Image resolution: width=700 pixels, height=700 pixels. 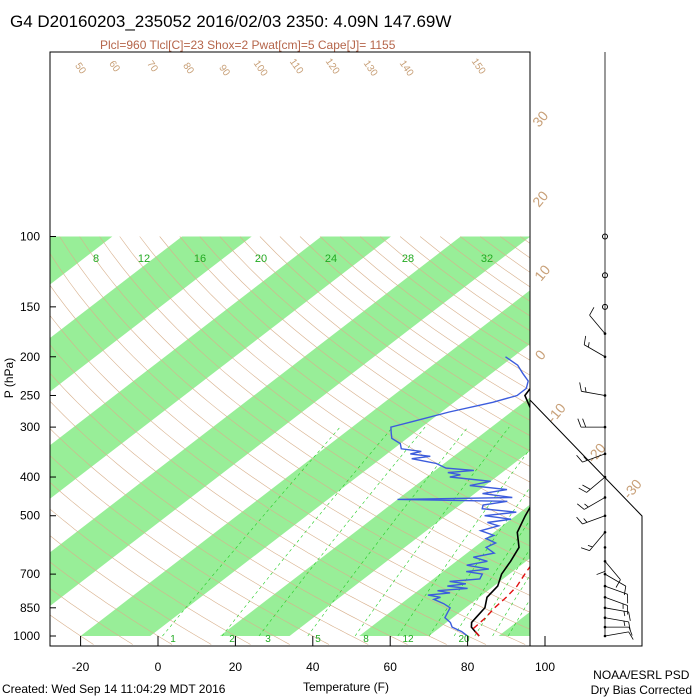 What do you see at coordinates (30, 574) in the screenshot?
I see `y-tick-label: 700` at bounding box center [30, 574].